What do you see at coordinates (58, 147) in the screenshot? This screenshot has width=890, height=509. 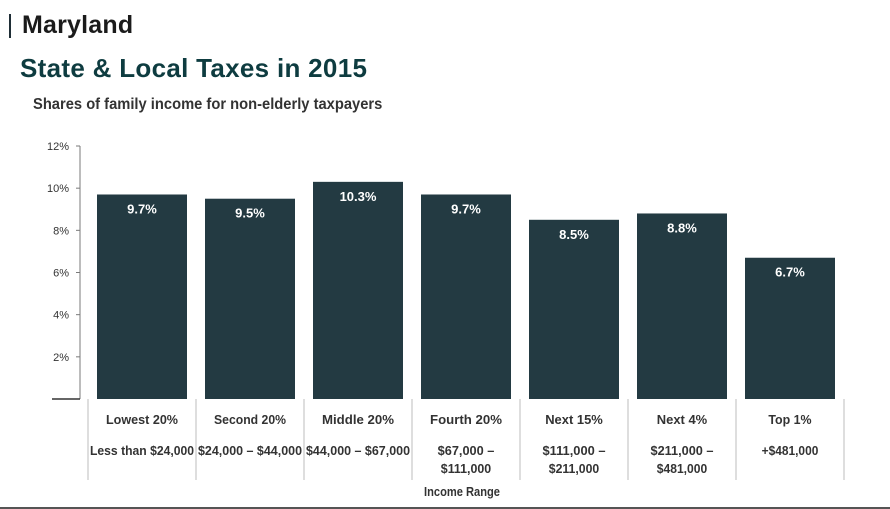 I see `y-tick-label: 12%` at bounding box center [58, 147].